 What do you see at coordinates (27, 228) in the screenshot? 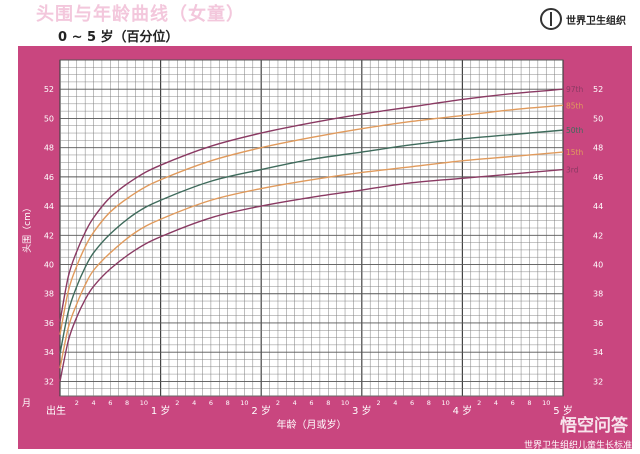
I see `y-axis-label: 头围（cm）` at bounding box center [27, 228].